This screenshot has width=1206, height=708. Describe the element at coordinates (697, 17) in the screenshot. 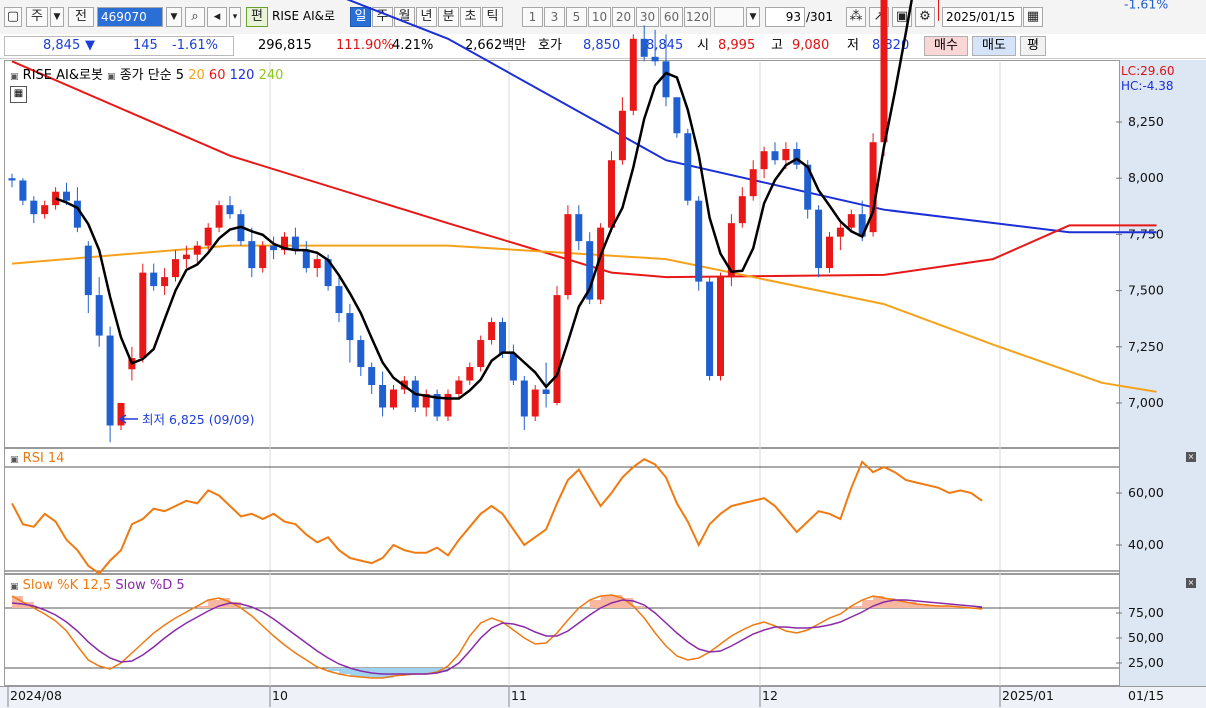

I see `interval-120: 120` at that location.